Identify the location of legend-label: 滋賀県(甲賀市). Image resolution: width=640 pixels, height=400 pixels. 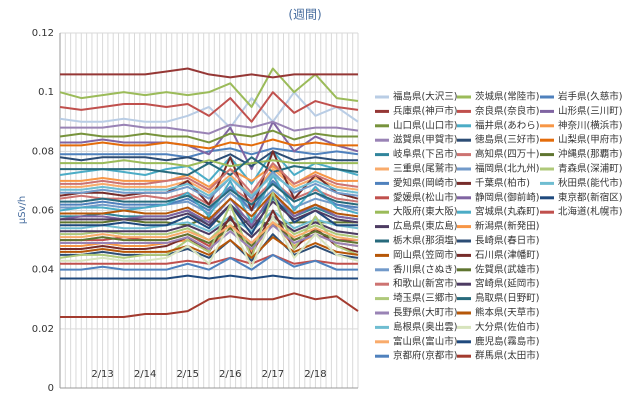
(425, 140).